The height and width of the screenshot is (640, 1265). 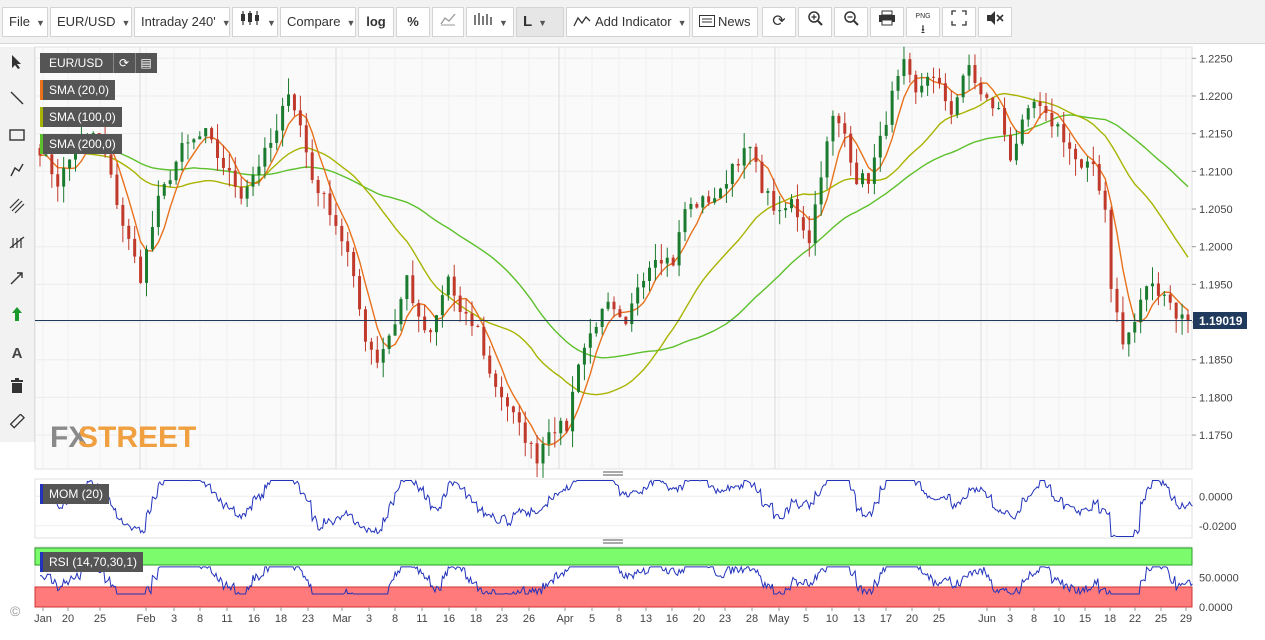 I want to click on zoom-out-button, so click(x=851, y=22).